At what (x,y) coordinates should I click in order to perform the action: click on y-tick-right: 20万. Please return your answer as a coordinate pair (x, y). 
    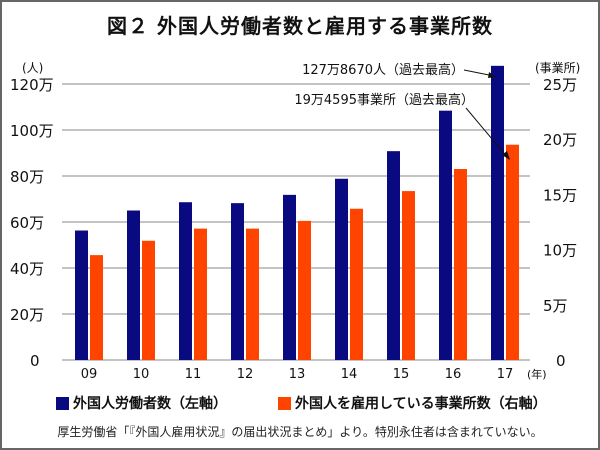
    Looking at the image, I should click on (560, 140).